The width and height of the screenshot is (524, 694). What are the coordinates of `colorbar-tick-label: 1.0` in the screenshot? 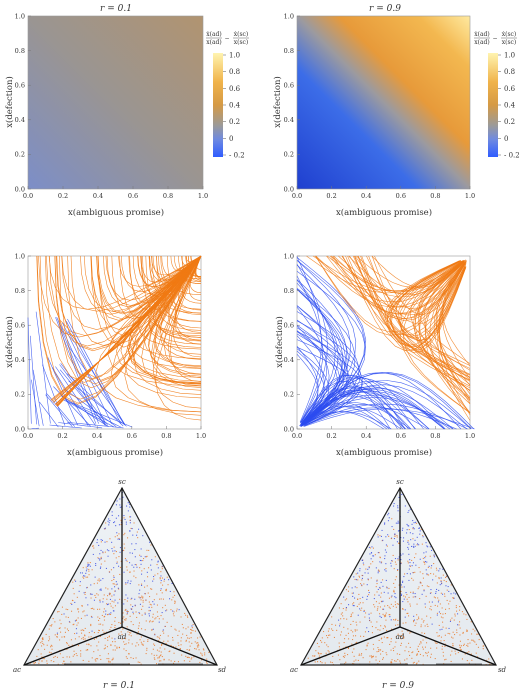 It's located at (234, 56).